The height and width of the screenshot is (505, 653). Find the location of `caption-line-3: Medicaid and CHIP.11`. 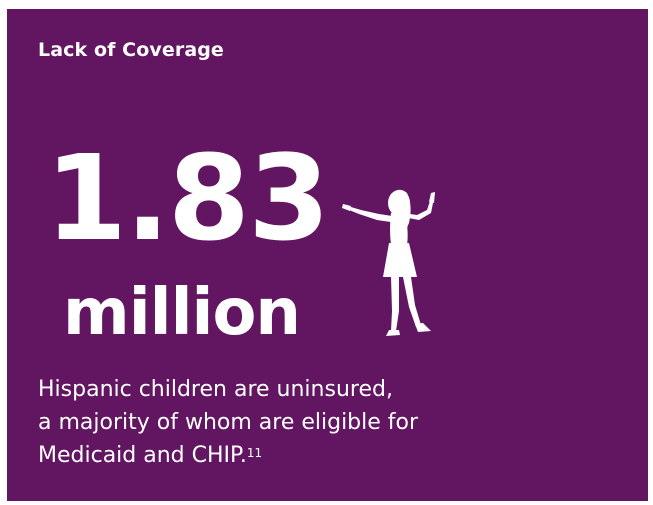

caption-line-3: Medicaid and CHIP.11 is located at coordinates (318, 455).